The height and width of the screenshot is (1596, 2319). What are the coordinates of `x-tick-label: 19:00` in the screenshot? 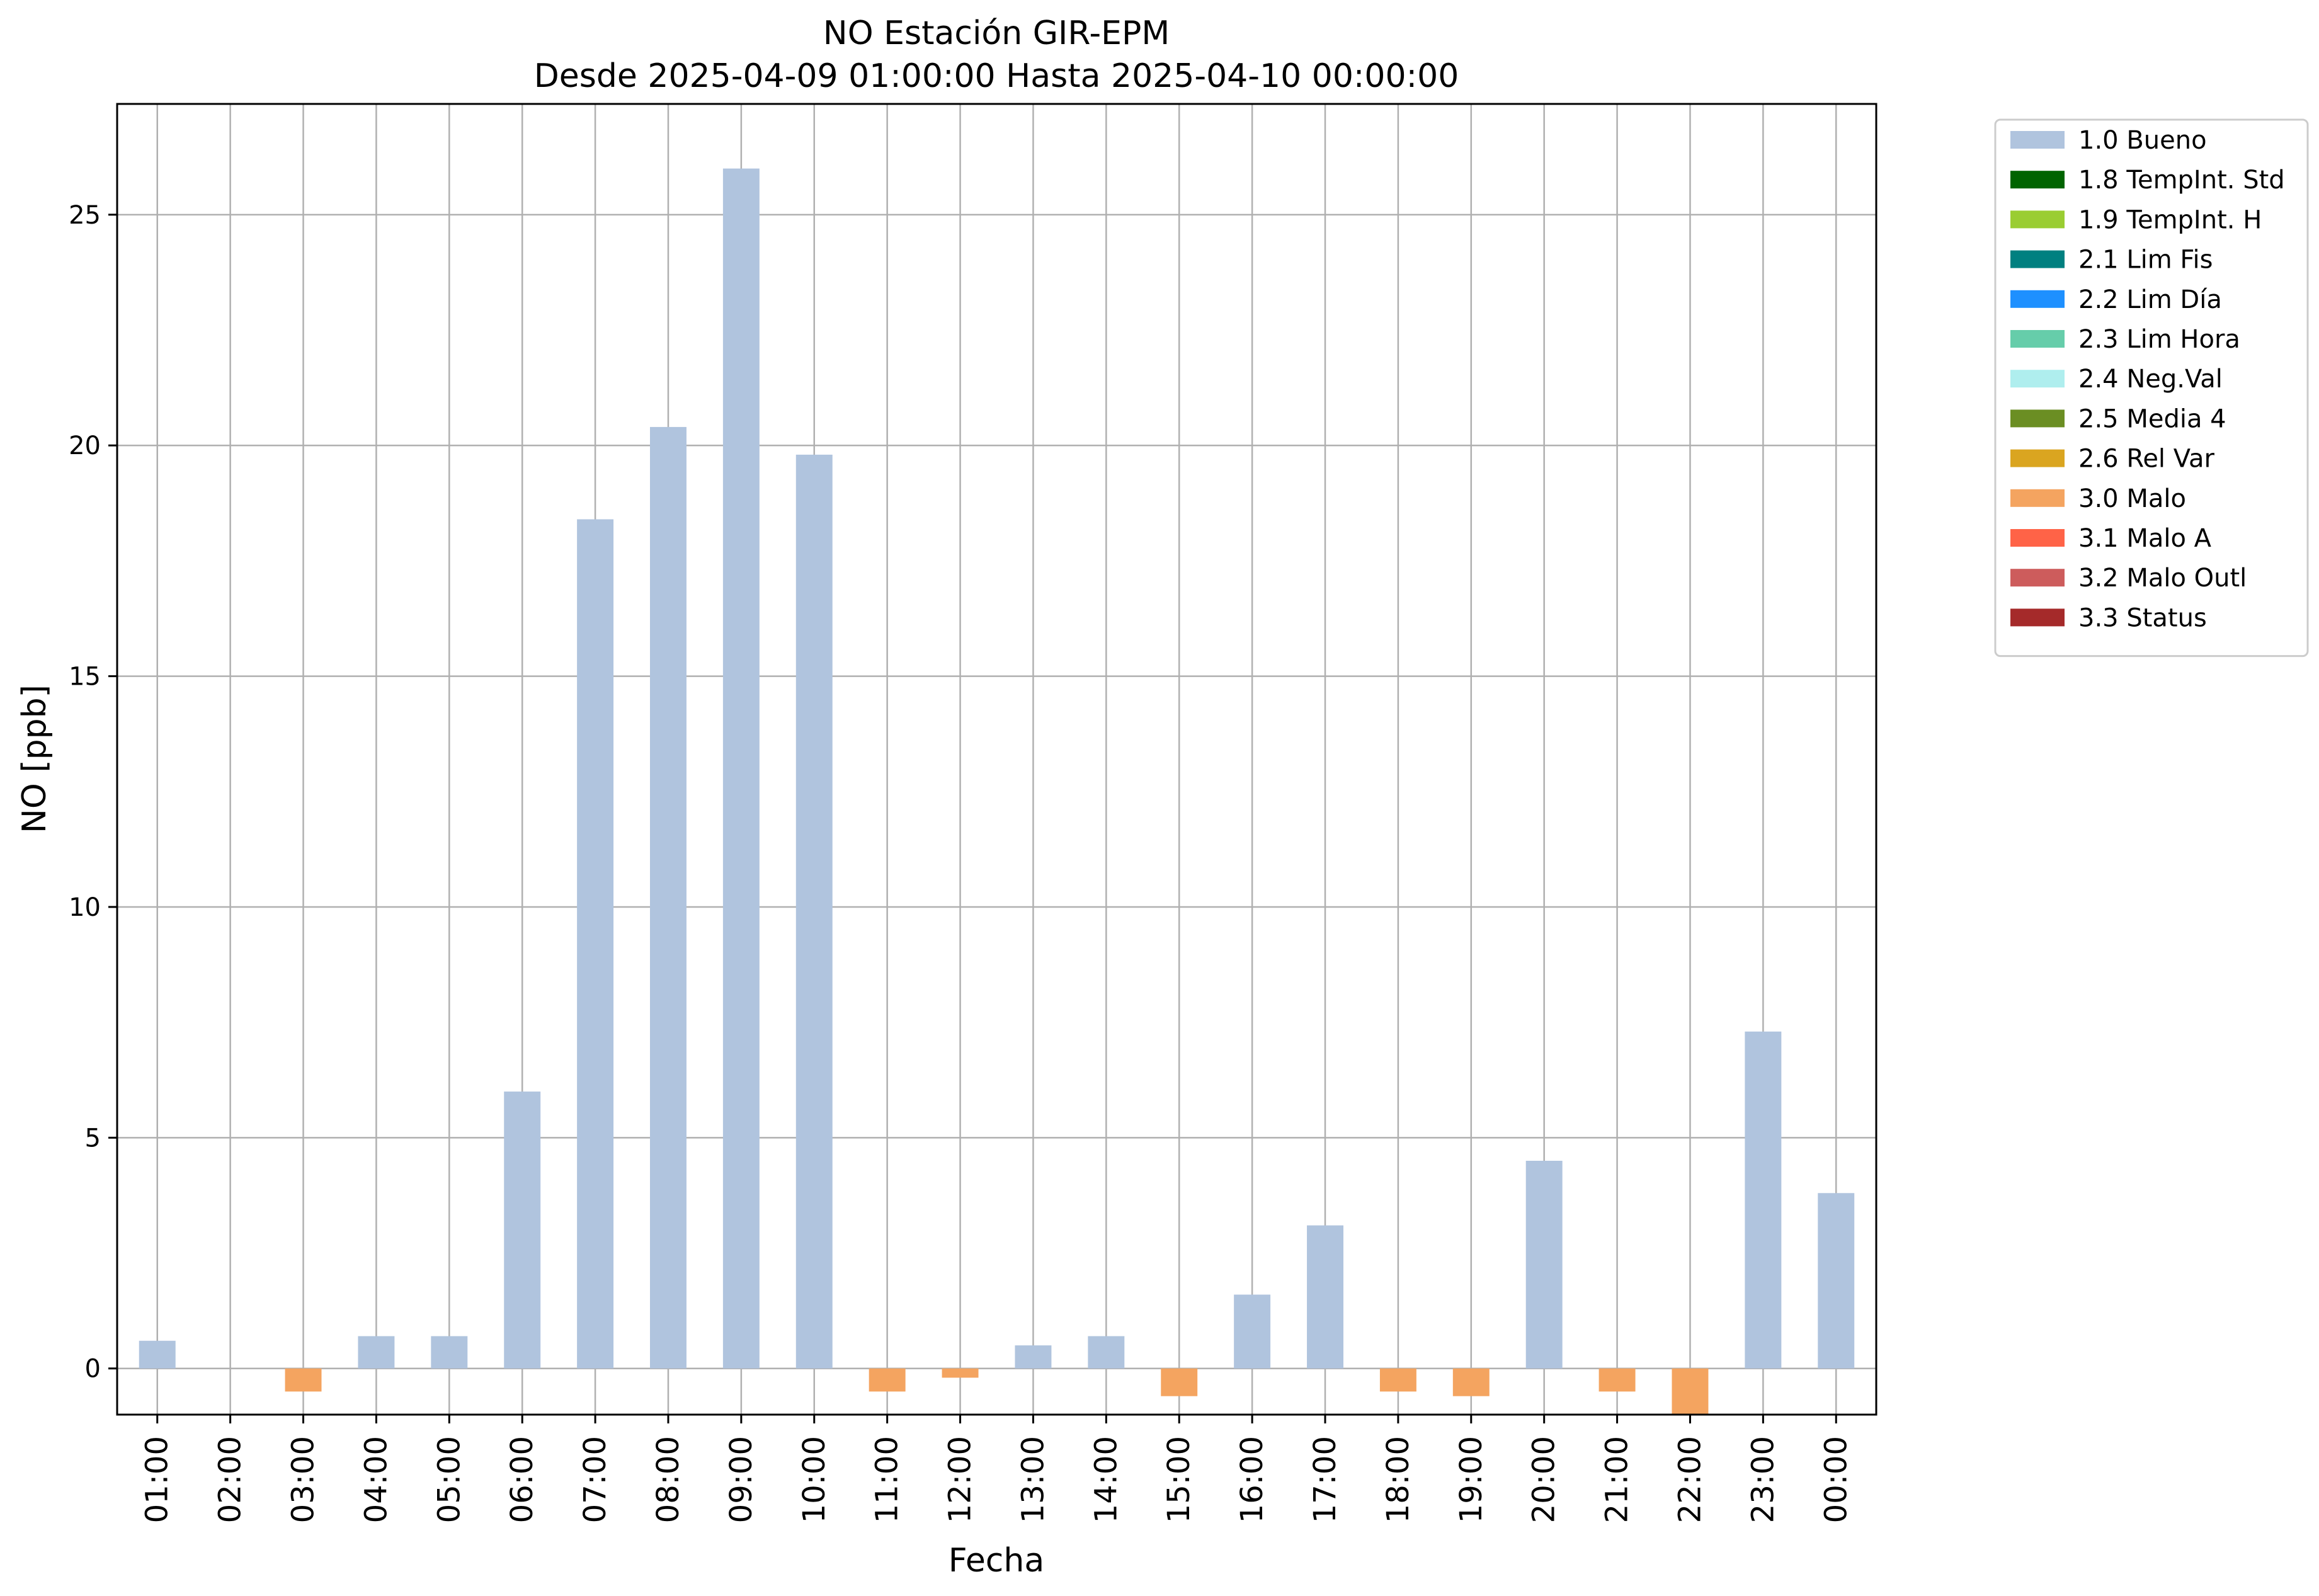 It's located at (1471, 1479).